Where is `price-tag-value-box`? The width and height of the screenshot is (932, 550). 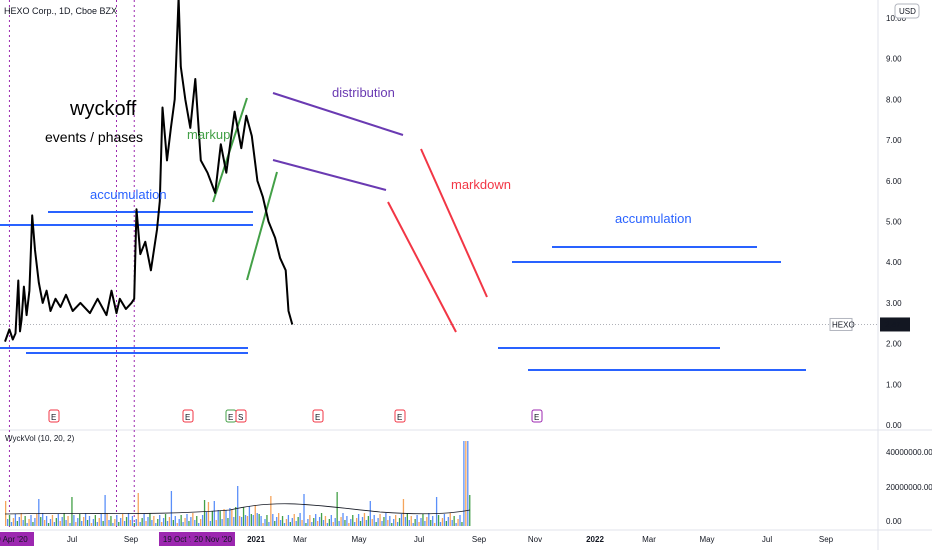
price-tag-value-box is located at coordinates (895, 324).